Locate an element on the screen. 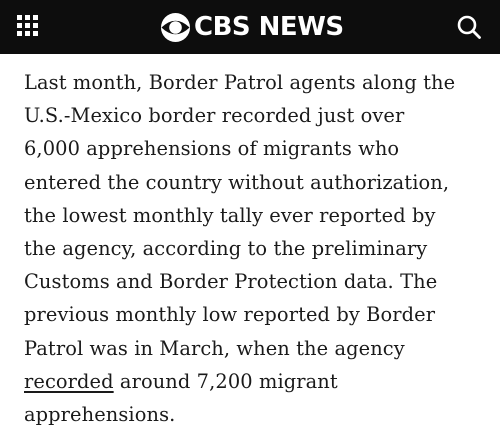 Image resolution: width=500 pixels, height=444 pixels. article-line-with-link: recorded around 7,200 migrant is located at coordinates (255, 381).